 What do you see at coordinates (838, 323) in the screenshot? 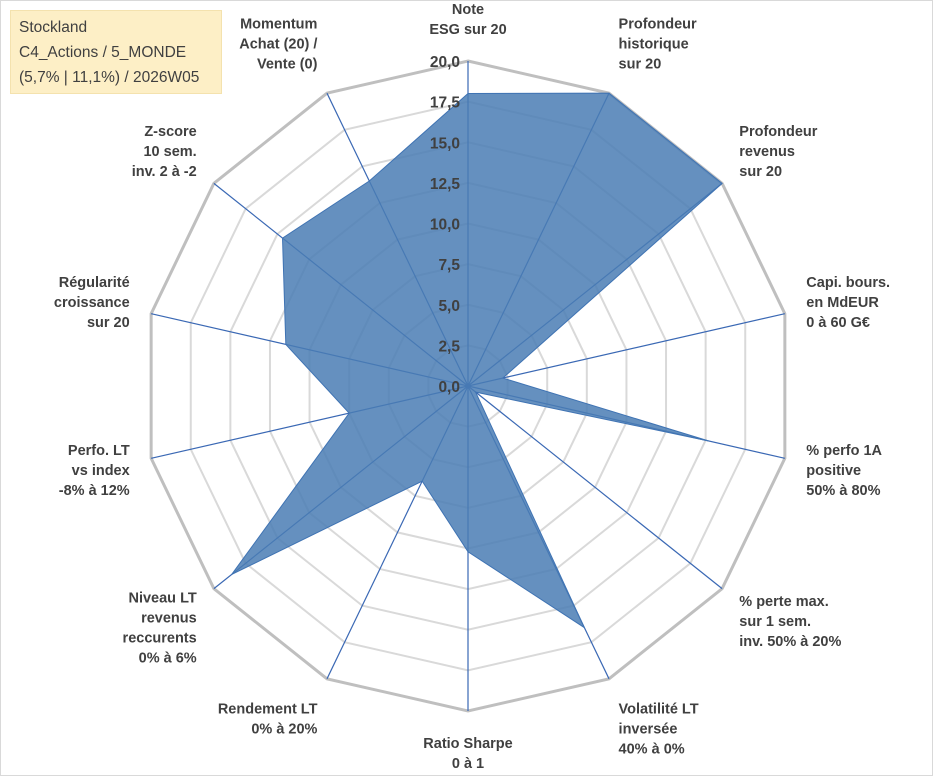
I see `axis-label-line: 0 à 60 G€` at bounding box center [838, 323].